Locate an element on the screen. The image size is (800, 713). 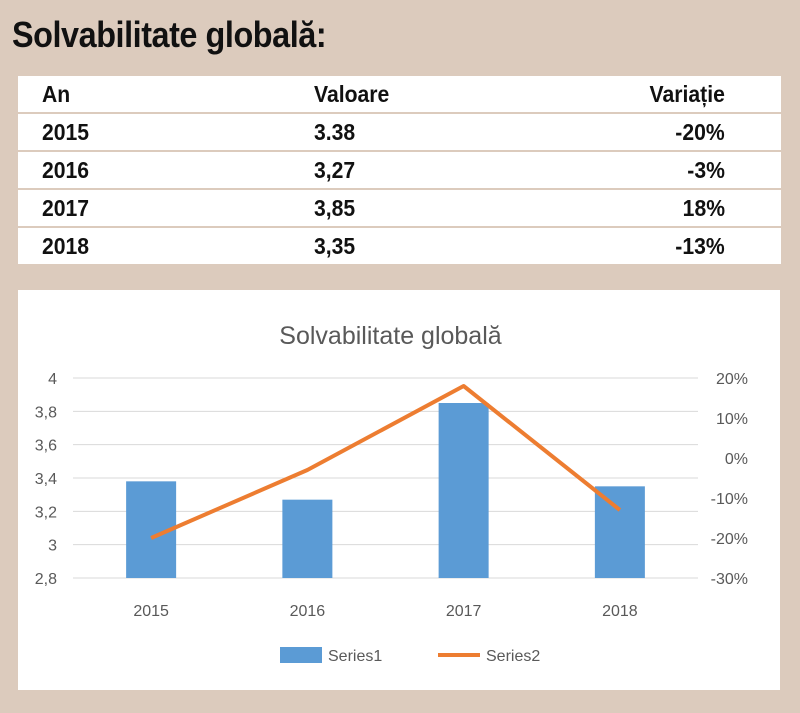
cell-year: 2017 is located at coordinates (66, 208).